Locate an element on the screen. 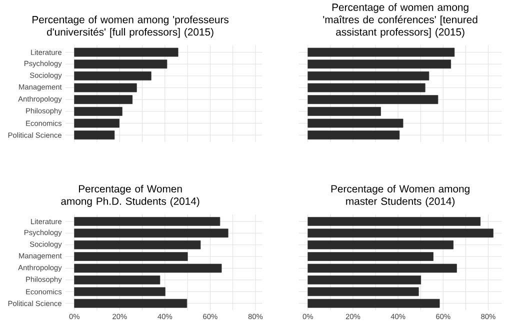 The height and width of the screenshot is (323, 510). chart-title: Percentage of women among 'professeurs d'universités' [full professors] (2015) is located at coordinates (130, 27).